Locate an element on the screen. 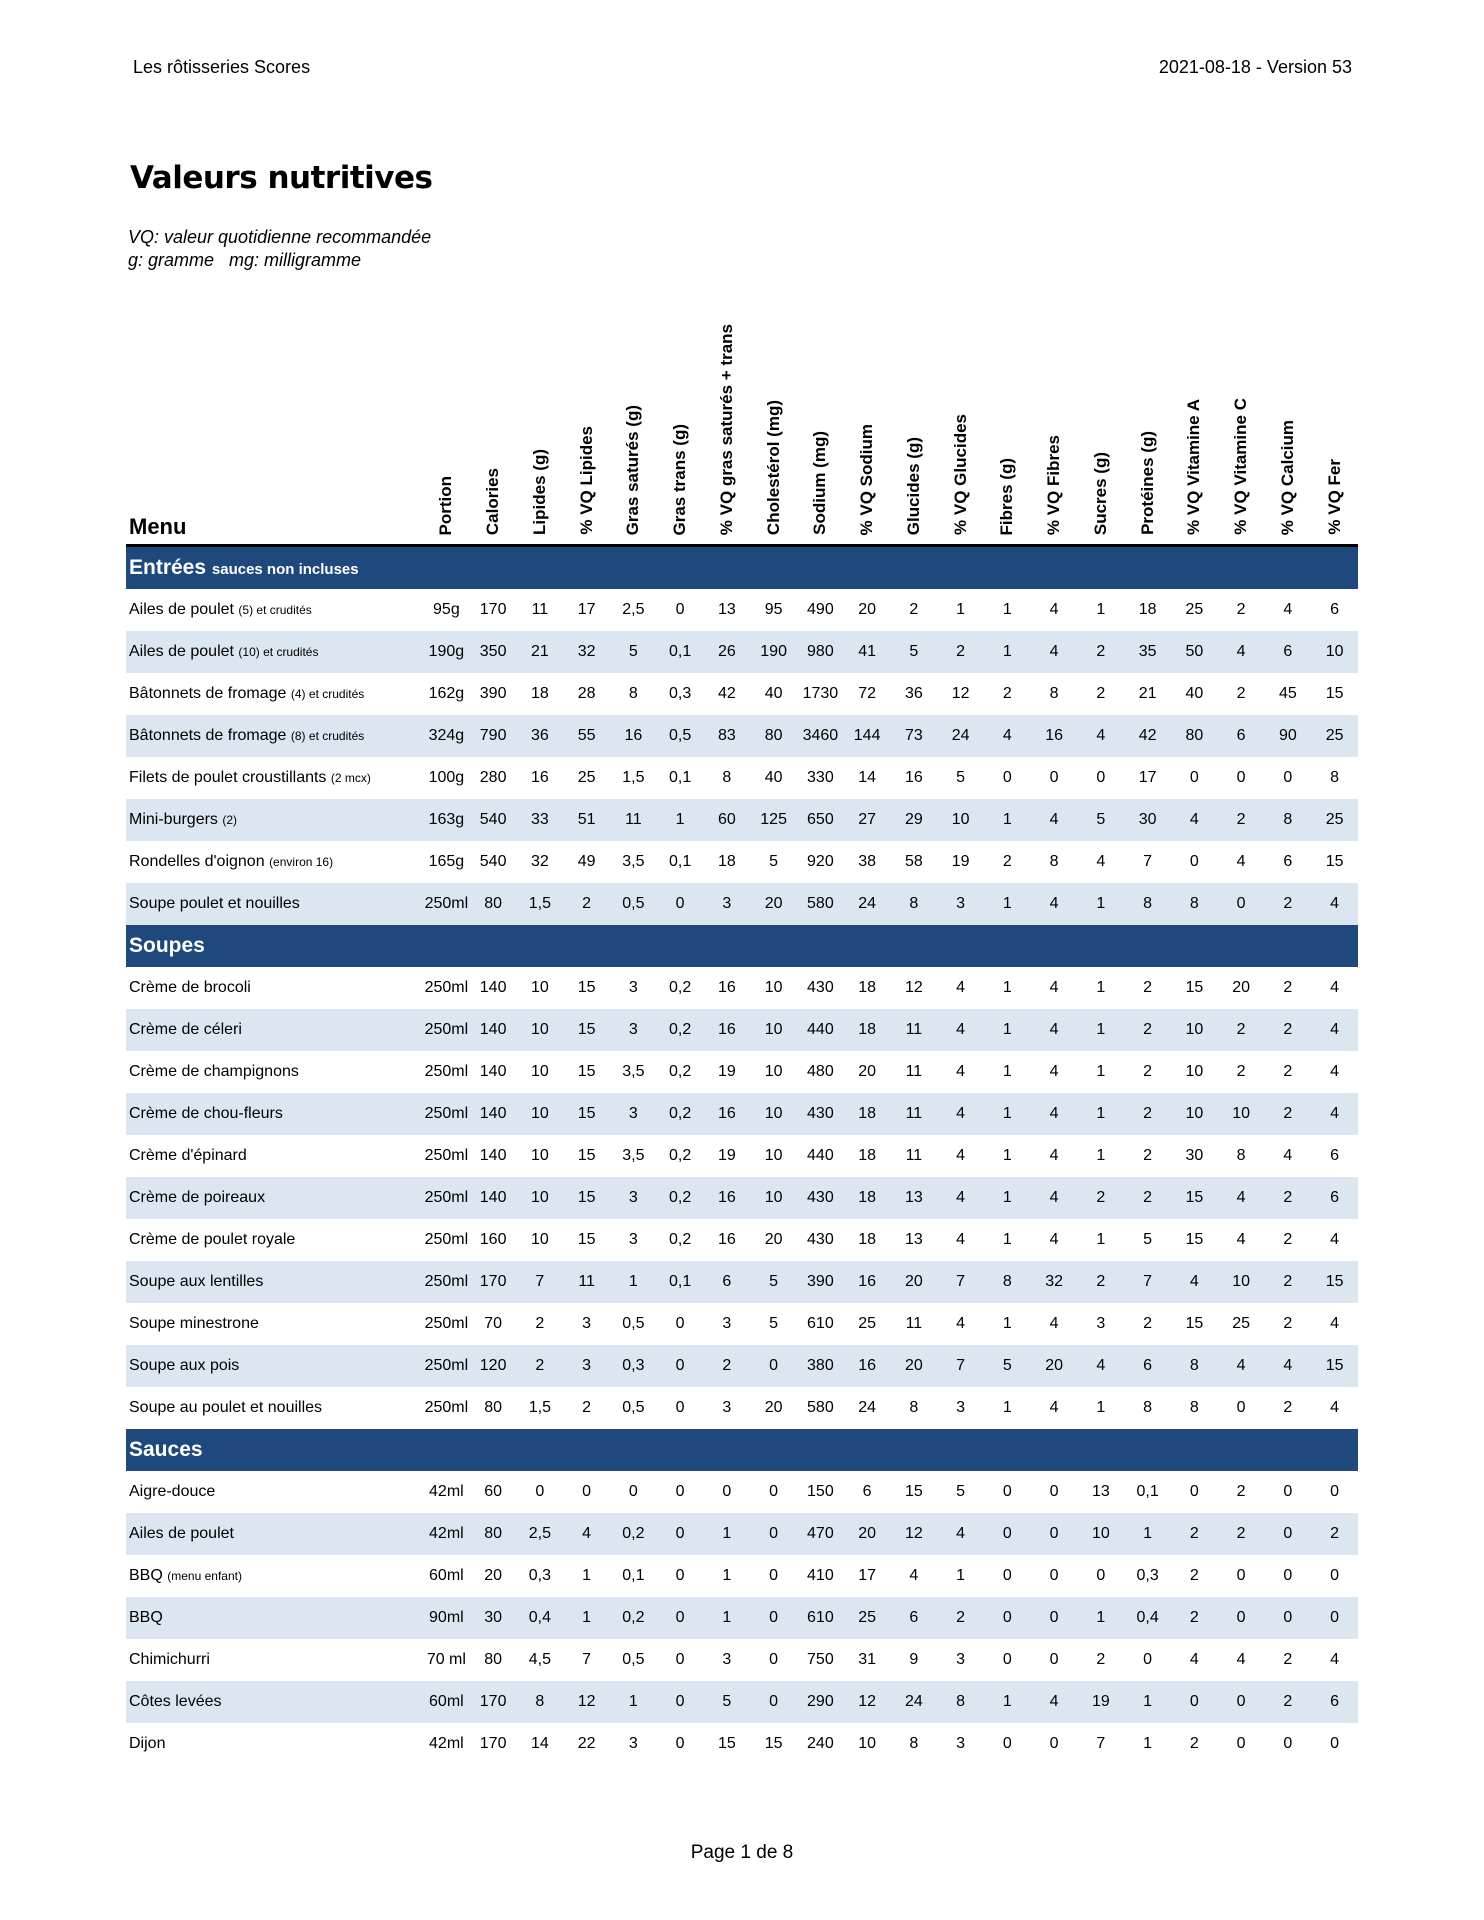  value-cell: 390 is located at coordinates (820, 1282).